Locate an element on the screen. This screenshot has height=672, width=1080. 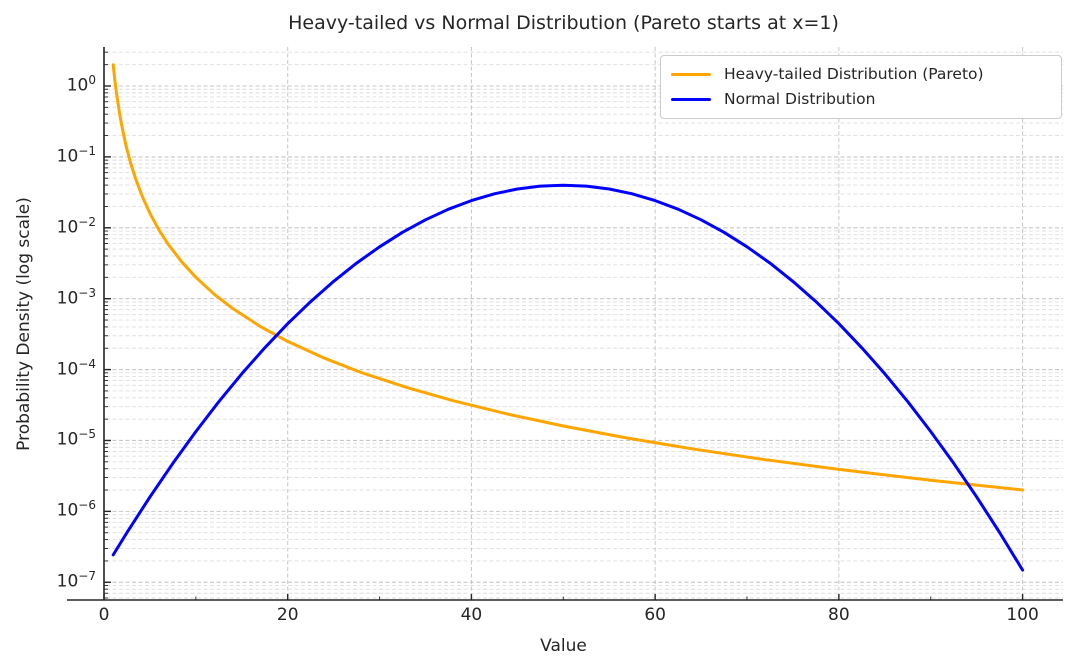
pareto-line-swatch is located at coordinates (691, 74).